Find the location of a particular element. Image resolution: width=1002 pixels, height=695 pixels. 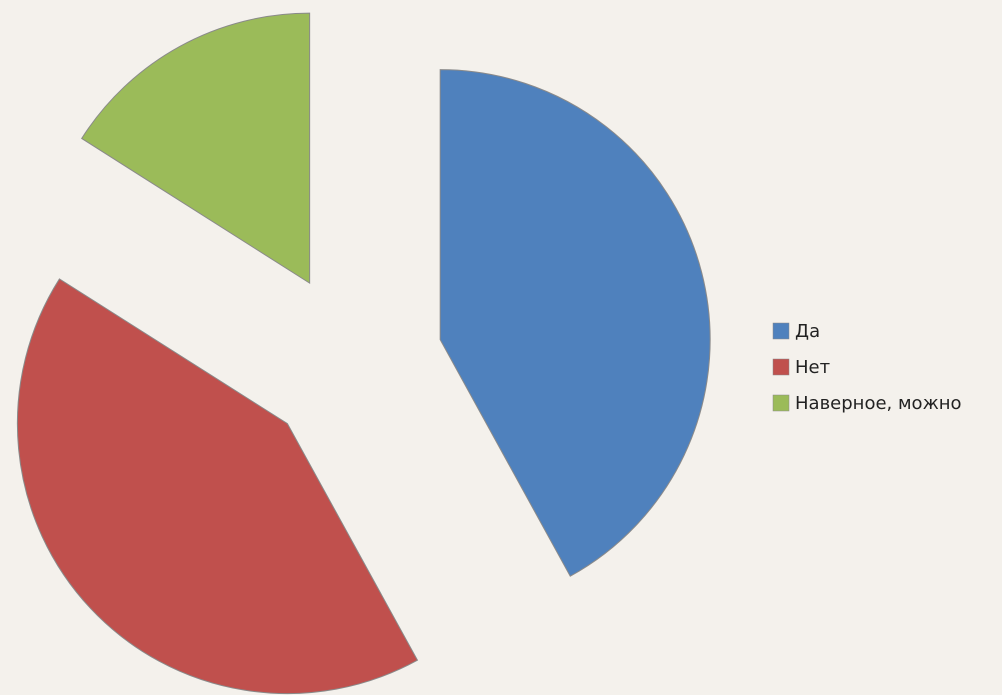

legend-label: Да is located at coordinates (807, 331).